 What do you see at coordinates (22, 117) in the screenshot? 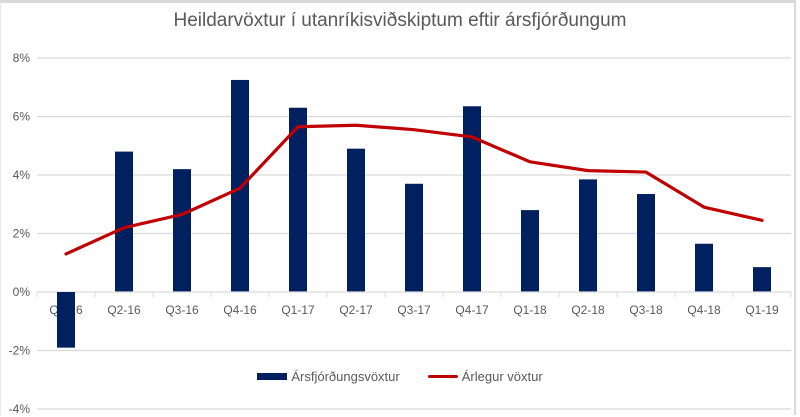
I see `y-tick-label: 6%` at bounding box center [22, 117].